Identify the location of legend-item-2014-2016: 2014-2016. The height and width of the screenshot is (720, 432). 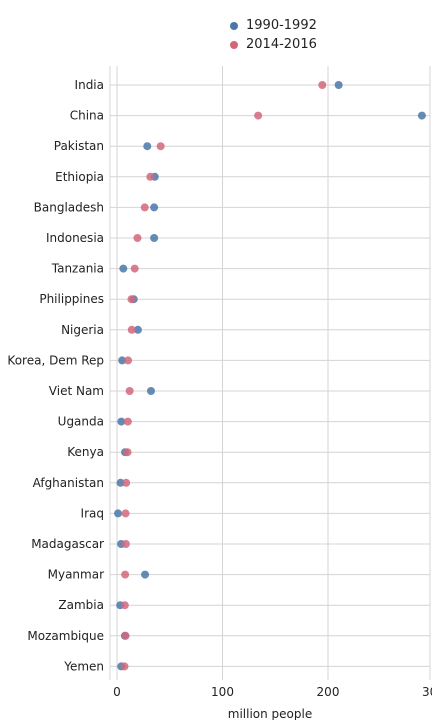
(273, 44).